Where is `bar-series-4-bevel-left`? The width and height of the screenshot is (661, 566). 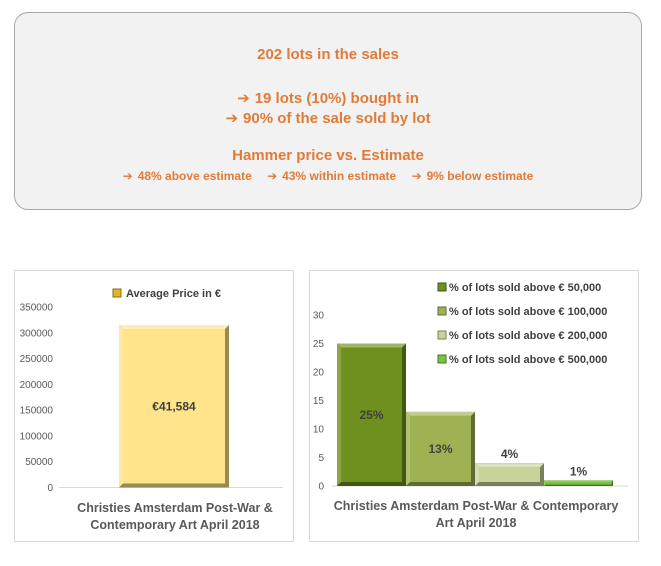 bar-series-4-bevel-left is located at coordinates (545, 483).